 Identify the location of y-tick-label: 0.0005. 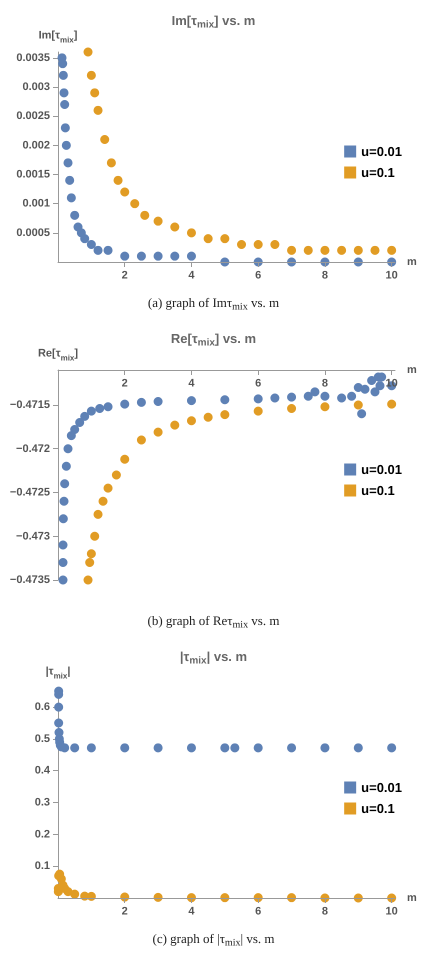
(33, 232).